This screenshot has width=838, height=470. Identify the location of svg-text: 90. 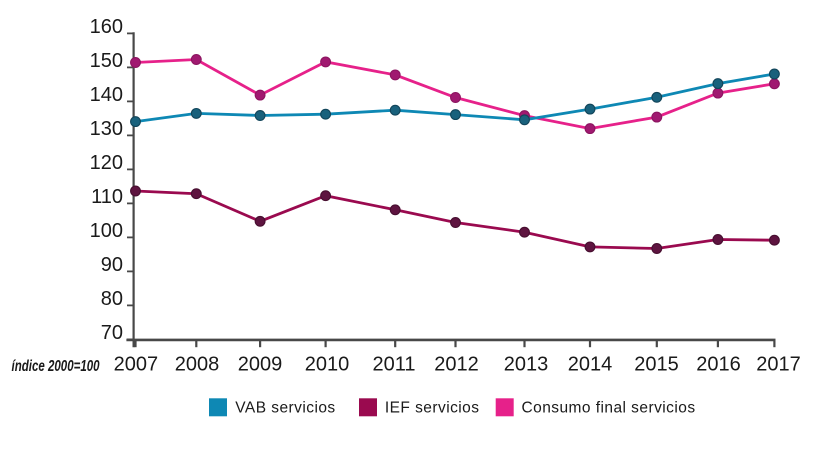
(112, 265).